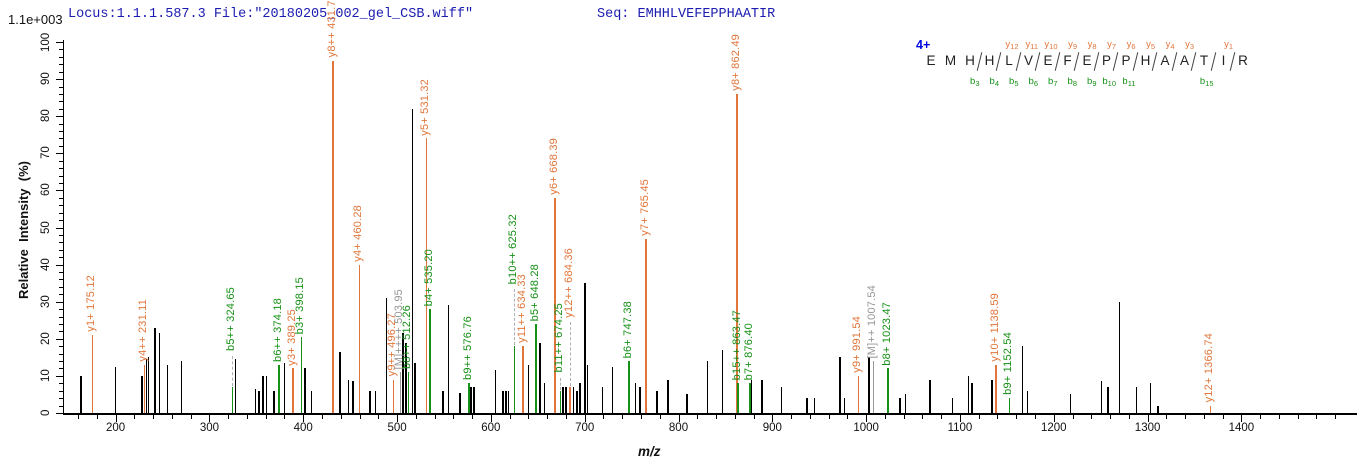  What do you see at coordinates (627, 329) in the screenshot?
I see `peak-label: b6+ 747.38` at bounding box center [627, 329].